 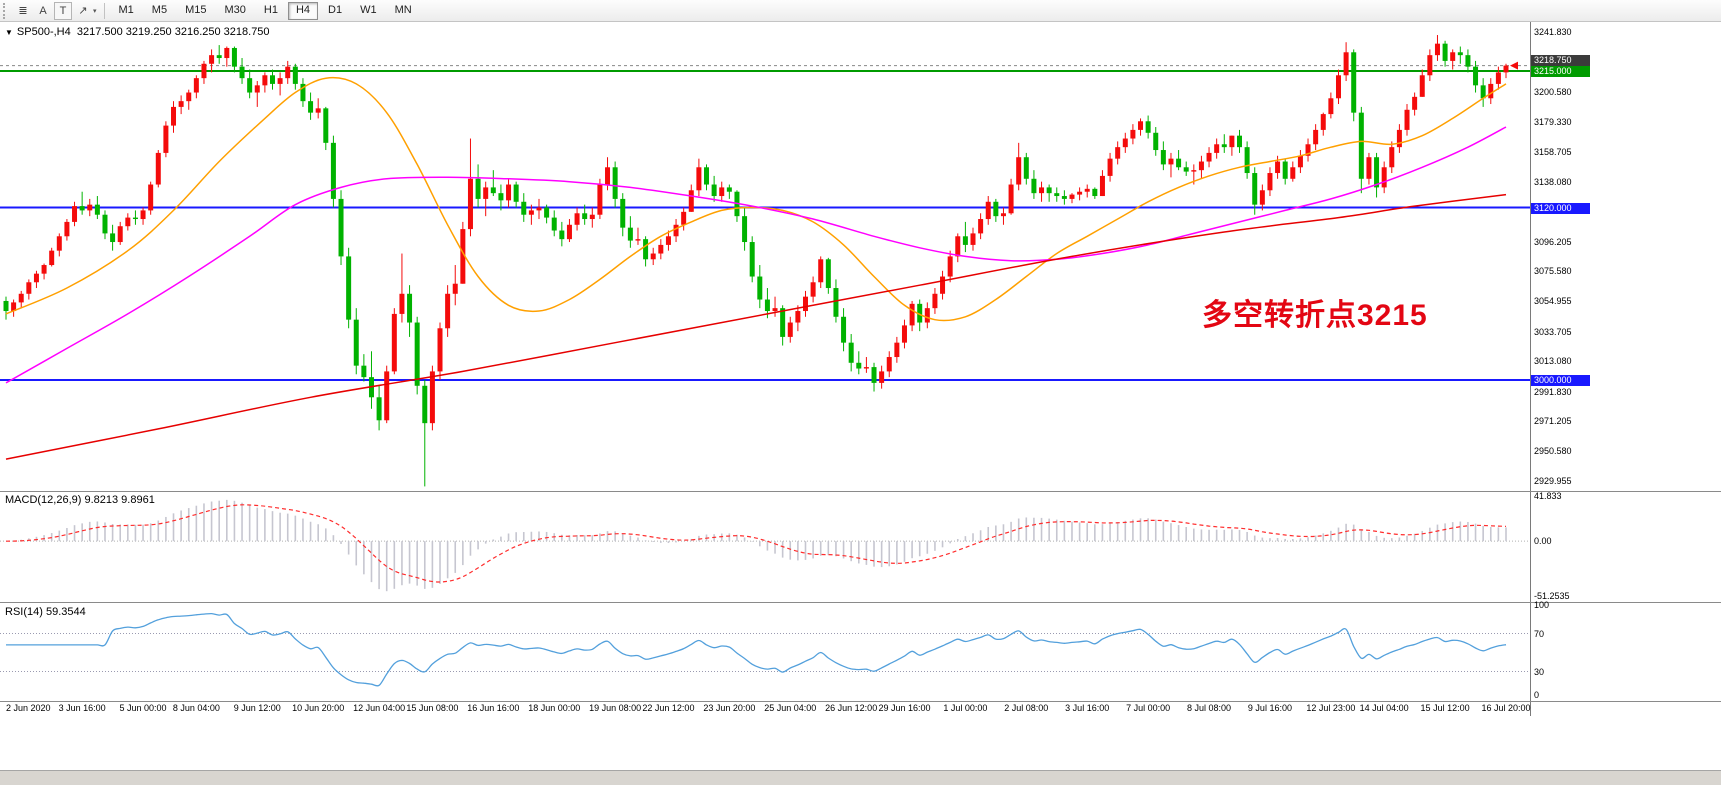 What do you see at coordinates (234, 11) in the screenshot?
I see `timeframe-button-m30: M30` at bounding box center [234, 11].